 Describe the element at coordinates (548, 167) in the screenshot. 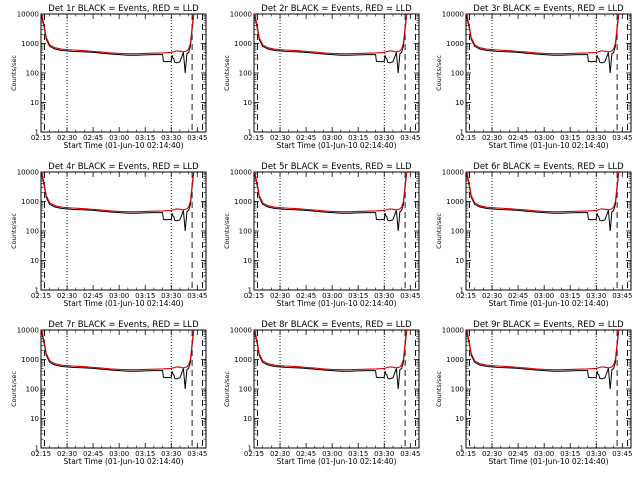

I see `panel-title: Det 6r BLACK = Events, RED = LLD` at that location.